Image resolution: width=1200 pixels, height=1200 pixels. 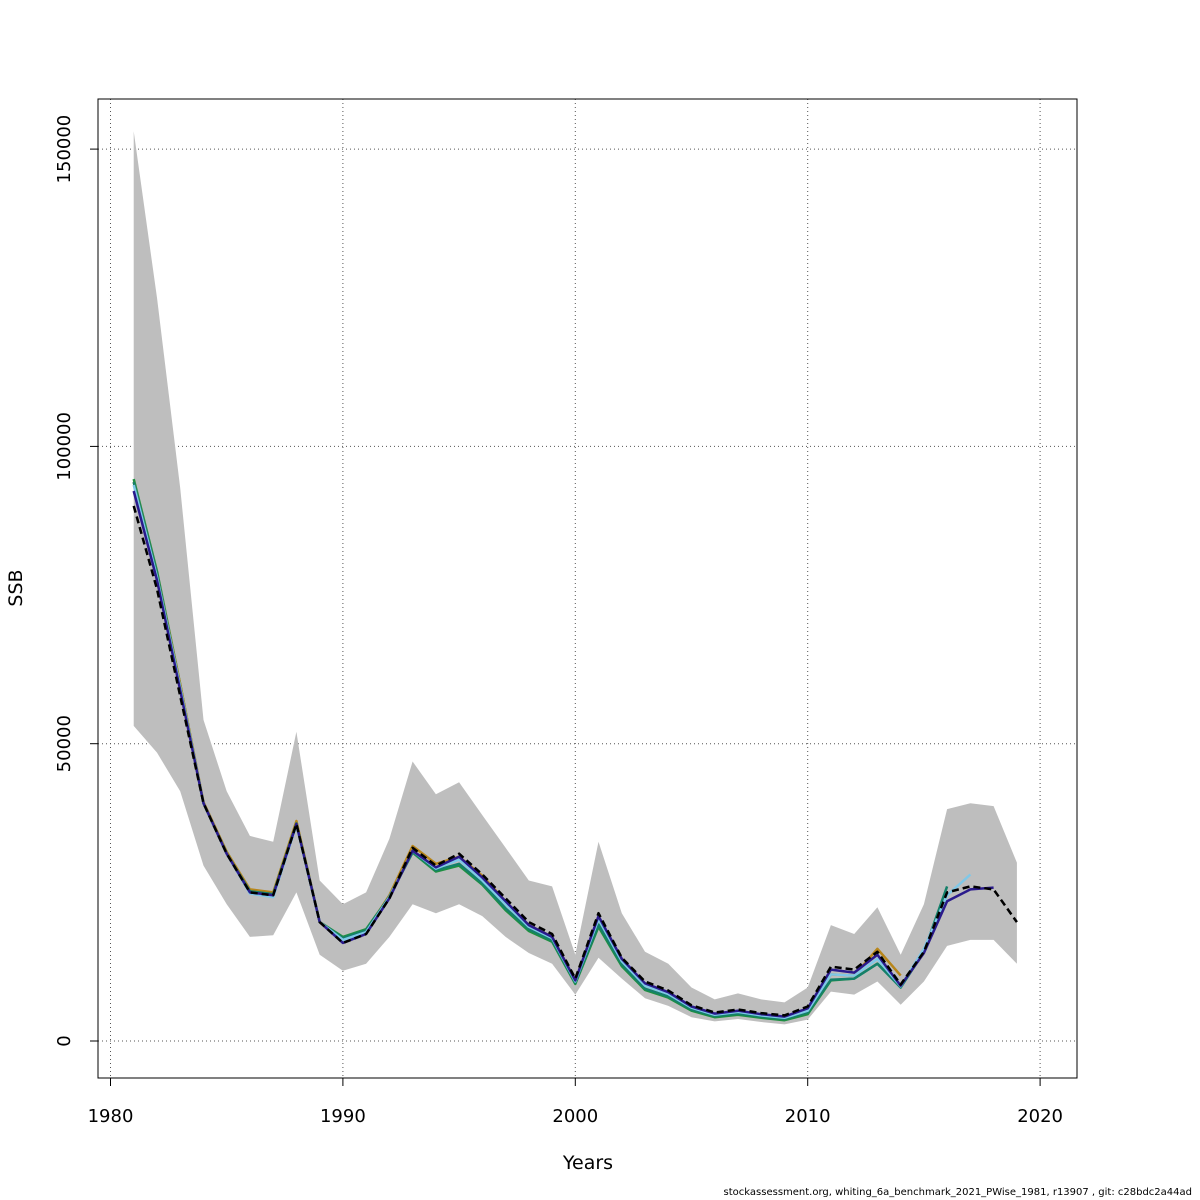 I want to click on x-tick-label: 1990, so click(x=343, y=1116).